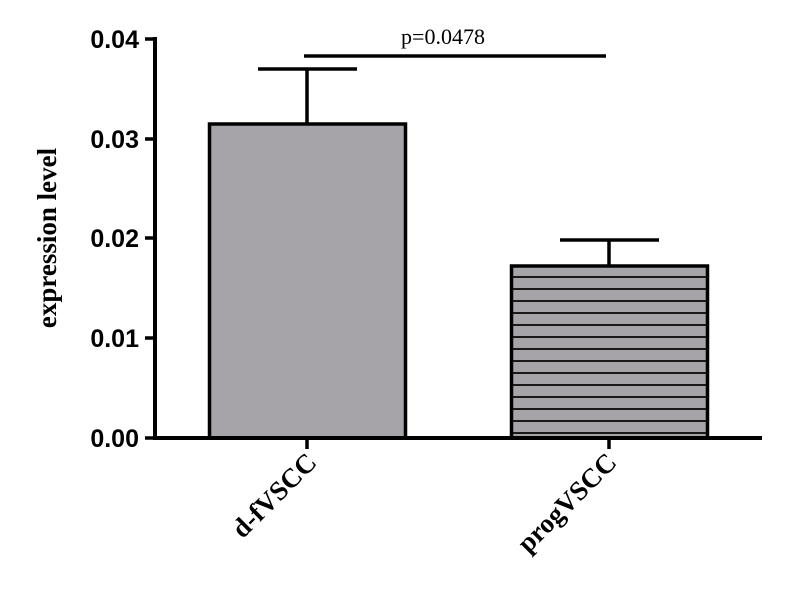 This screenshot has height=603, width=796. Describe the element at coordinates (609, 339) in the screenshot. I see `bar-progvscc` at that location.